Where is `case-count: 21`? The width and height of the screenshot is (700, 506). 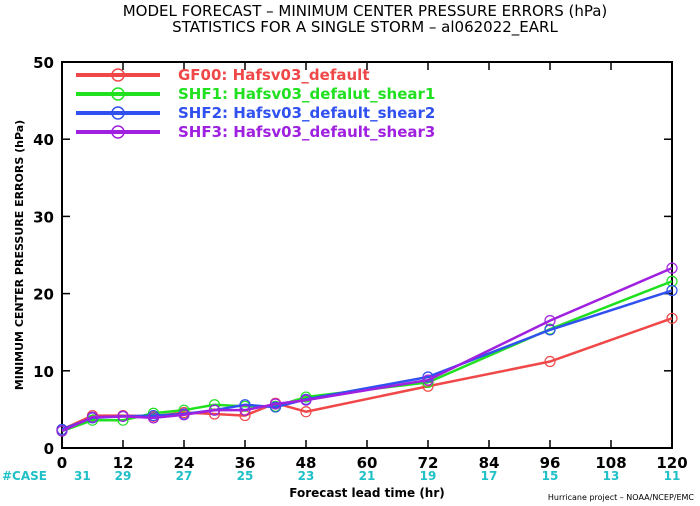 case-count: 21 is located at coordinates (367, 476).